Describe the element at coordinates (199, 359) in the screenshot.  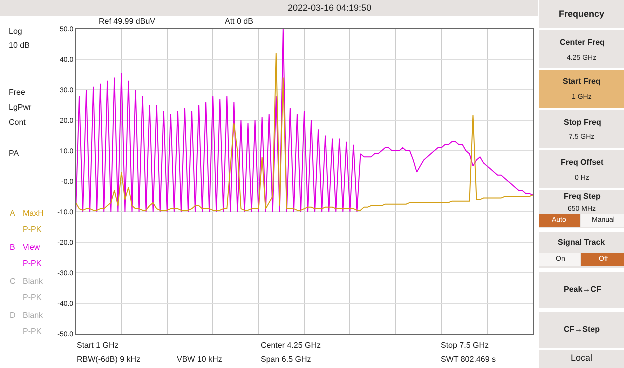
I see `text: VBW 10 kHz` at that location.